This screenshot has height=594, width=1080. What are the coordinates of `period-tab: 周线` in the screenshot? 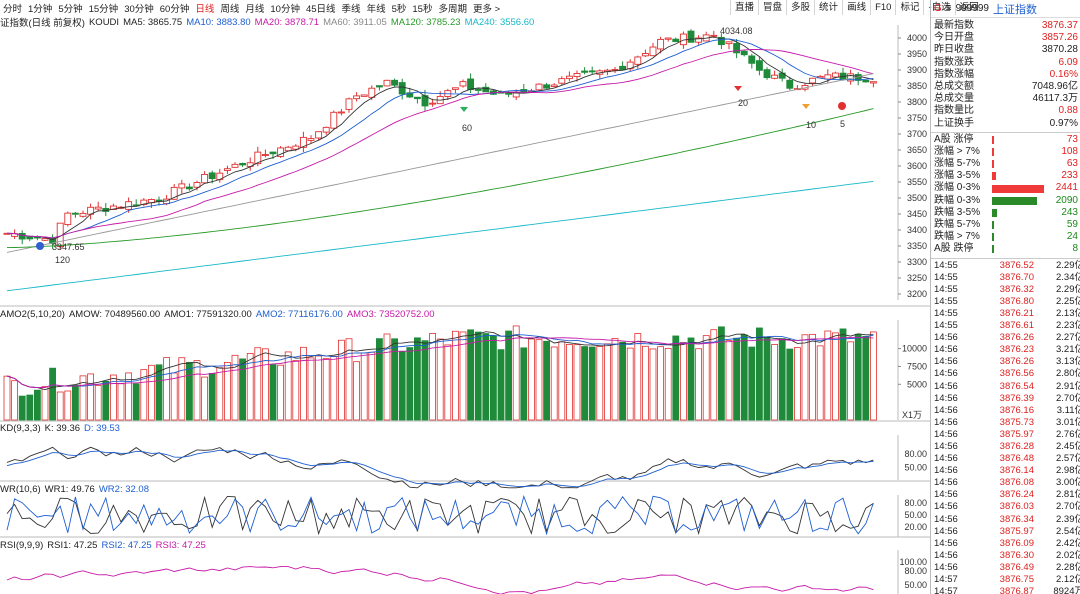 It's located at (230, 9).